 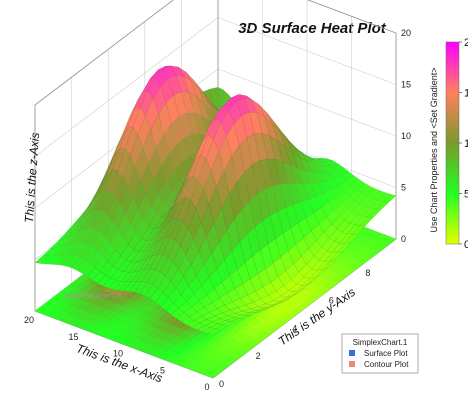 I want to click on y-tick-label: 0, so click(x=221, y=384).